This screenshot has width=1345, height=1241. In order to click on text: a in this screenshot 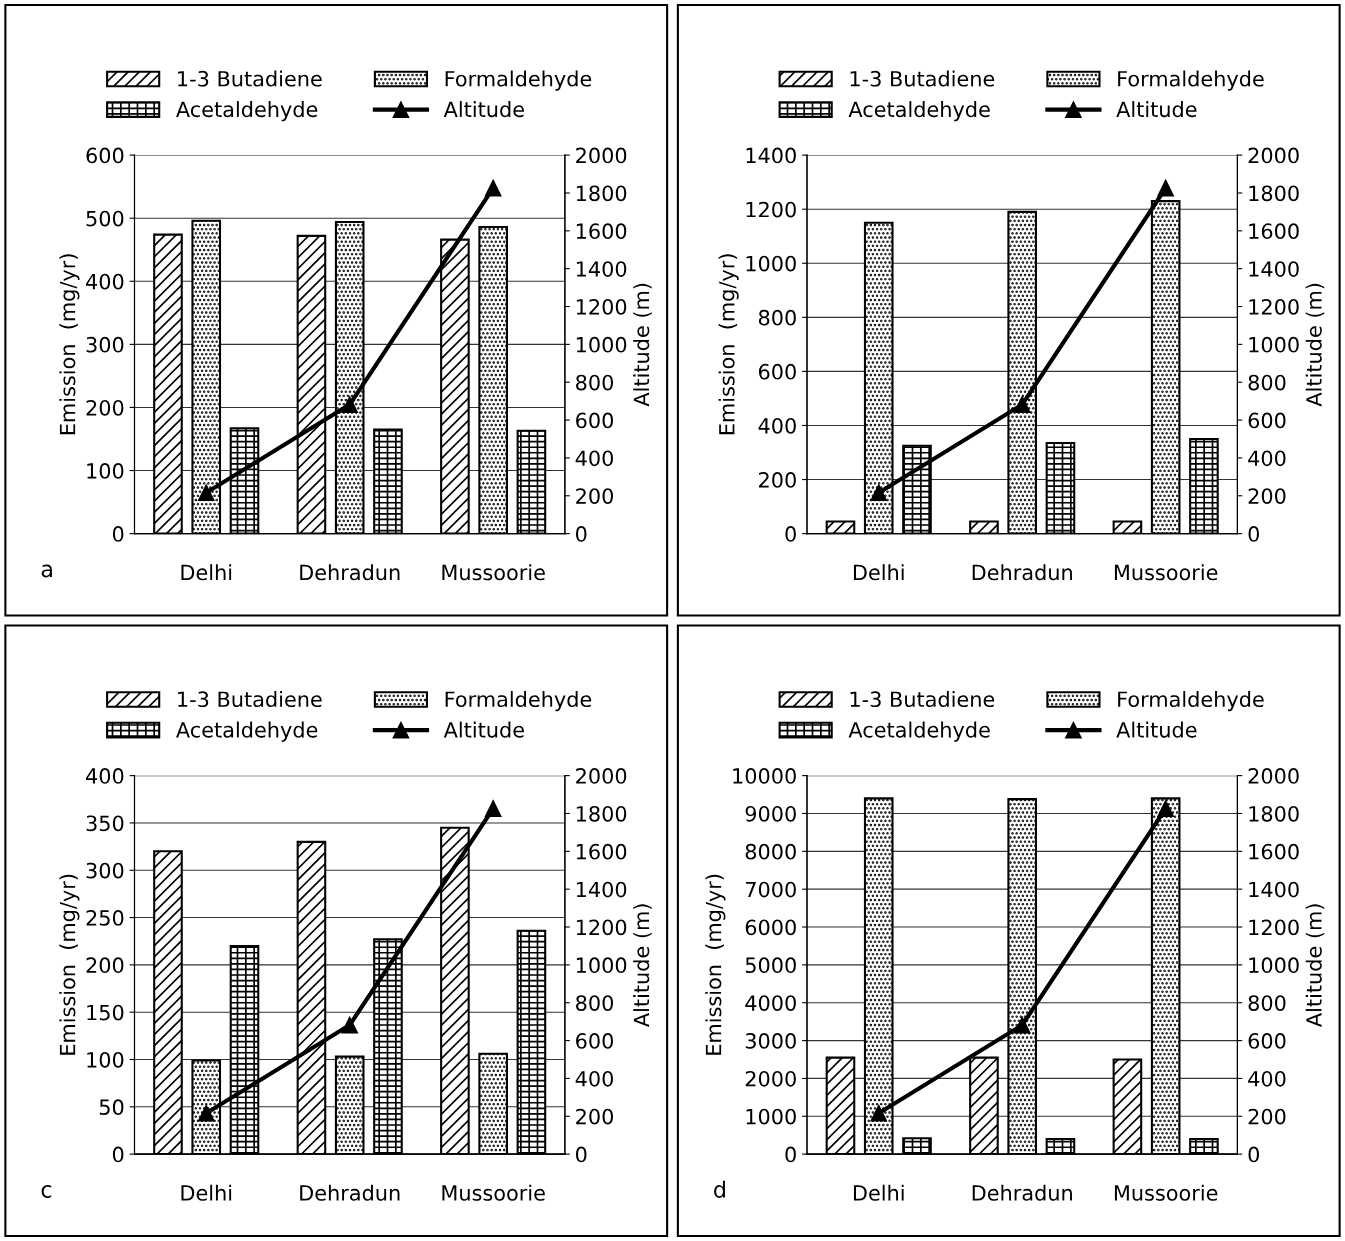, I will do `click(46, 571)`.